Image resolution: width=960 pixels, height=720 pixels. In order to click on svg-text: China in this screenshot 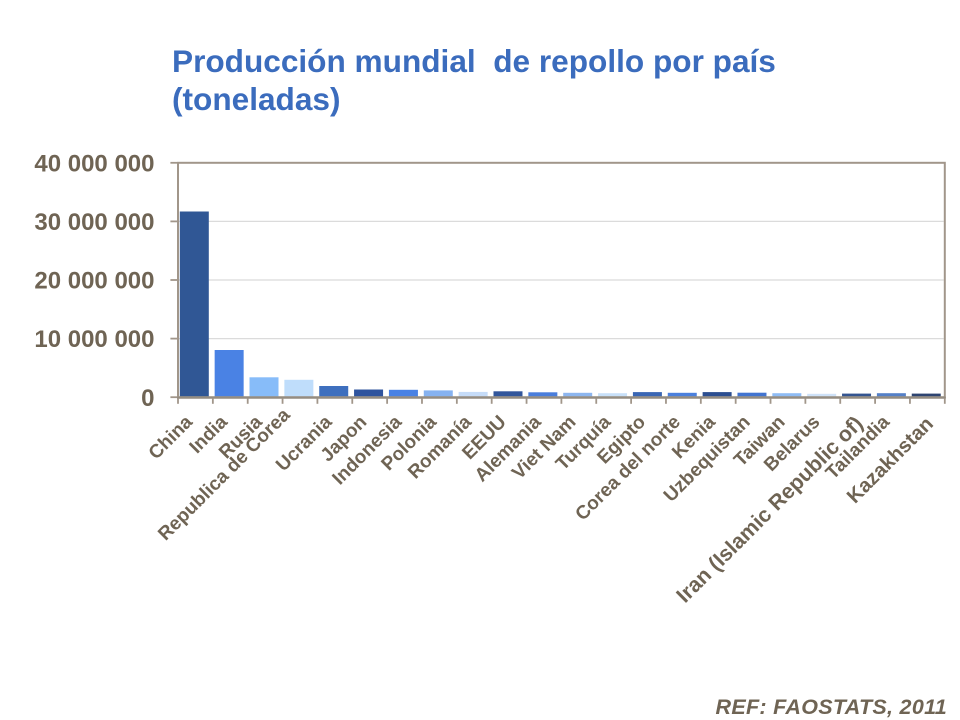, I will do `click(171, 437)`.